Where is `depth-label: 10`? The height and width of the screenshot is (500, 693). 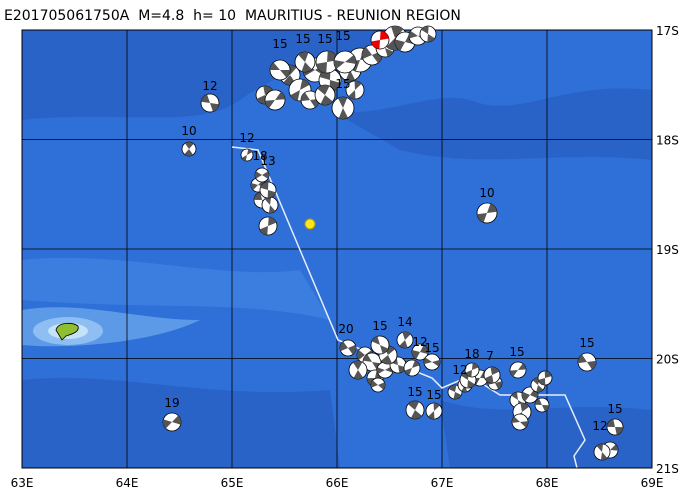
depth-label: 10 is located at coordinates (486, 193).